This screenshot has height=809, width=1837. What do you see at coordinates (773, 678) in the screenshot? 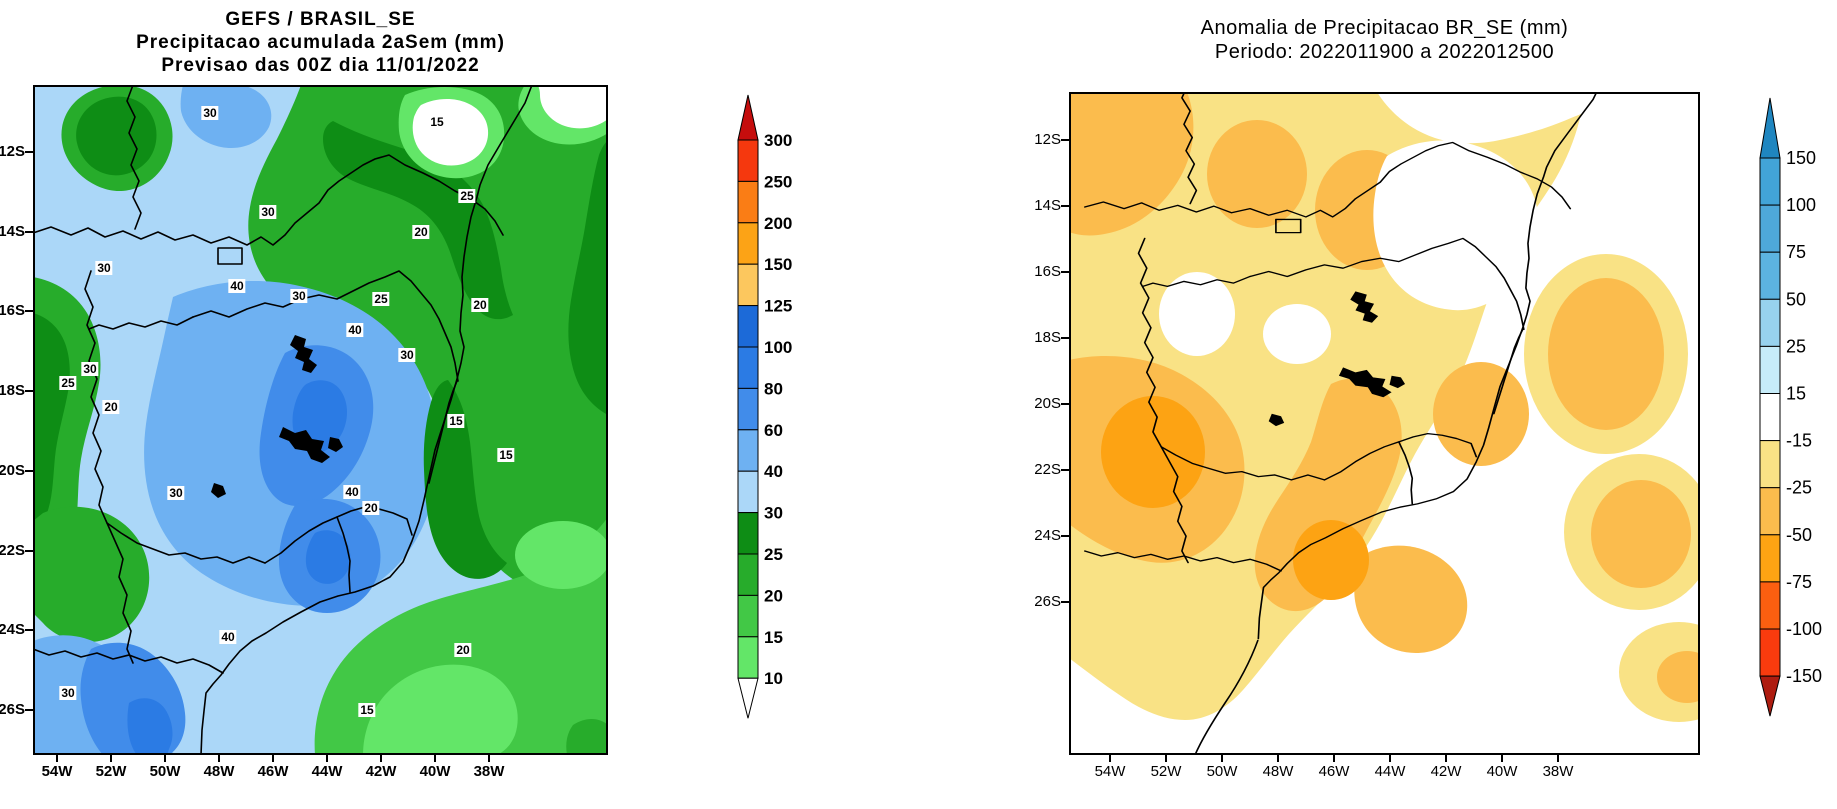
I see `colorbar-tick-label: 10` at bounding box center [773, 678].